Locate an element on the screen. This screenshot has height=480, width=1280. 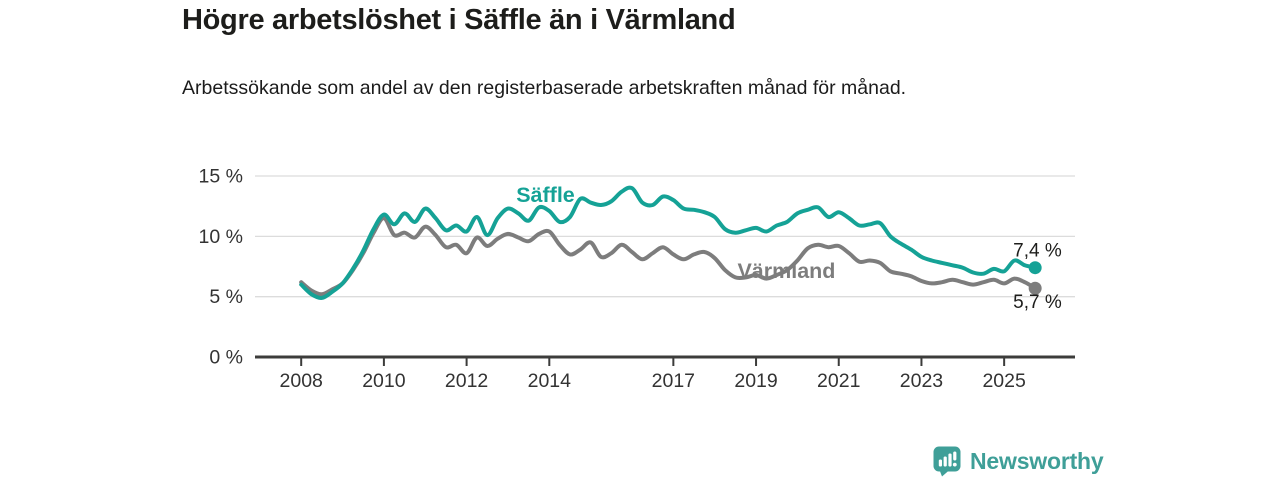
y-axis-label-5: 5 % is located at coordinates (226, 297).